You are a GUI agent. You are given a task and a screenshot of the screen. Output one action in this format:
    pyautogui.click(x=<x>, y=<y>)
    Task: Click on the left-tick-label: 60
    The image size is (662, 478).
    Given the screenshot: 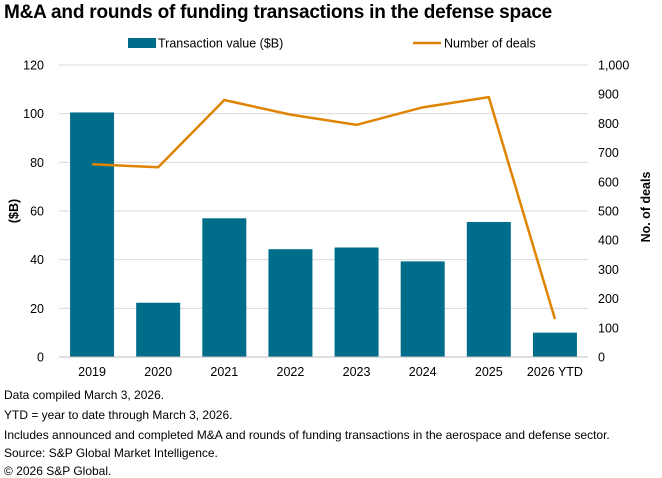 What is the action you would take?
    pyautogui.click(x=37, y=212)
    